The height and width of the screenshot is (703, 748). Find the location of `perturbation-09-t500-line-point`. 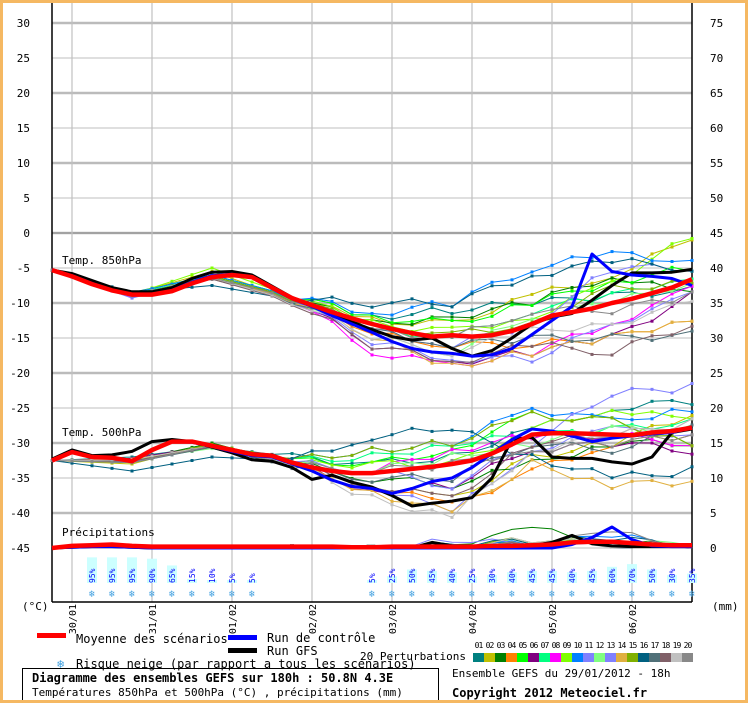

perturbation-09-t500-line-point is located at coordinates (332, 465).